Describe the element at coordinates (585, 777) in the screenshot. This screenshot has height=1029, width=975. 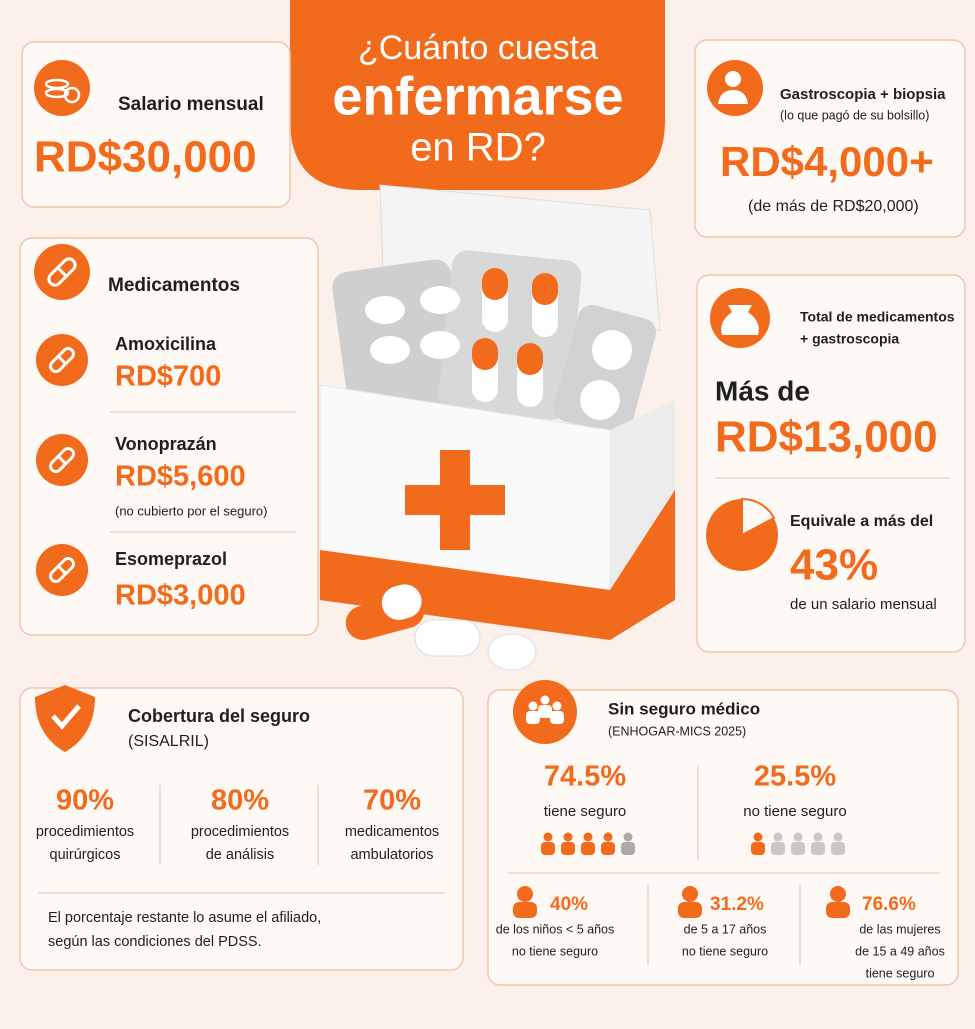
I see `text: 74.5%` at that location.